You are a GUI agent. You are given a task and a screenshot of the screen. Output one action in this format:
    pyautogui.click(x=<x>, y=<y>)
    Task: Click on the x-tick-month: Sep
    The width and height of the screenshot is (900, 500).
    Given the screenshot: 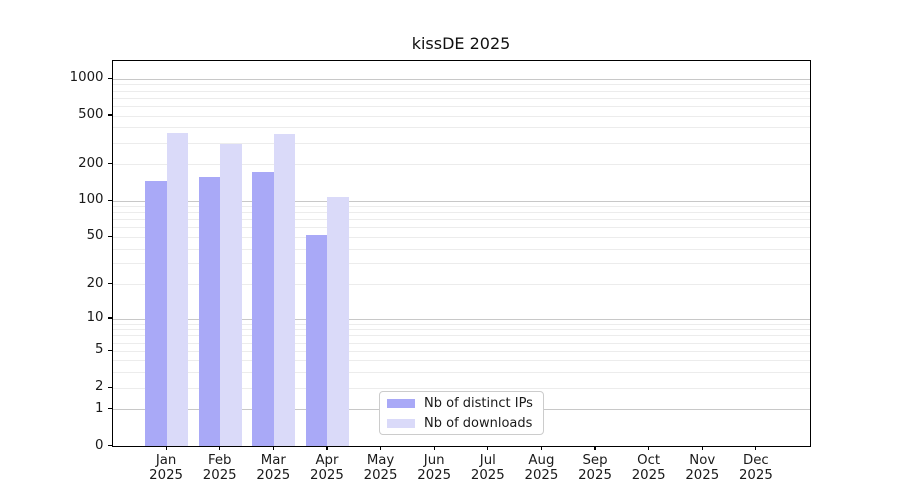 What is the action you would take?
    pyautogui.click(x=595, y=460)
    